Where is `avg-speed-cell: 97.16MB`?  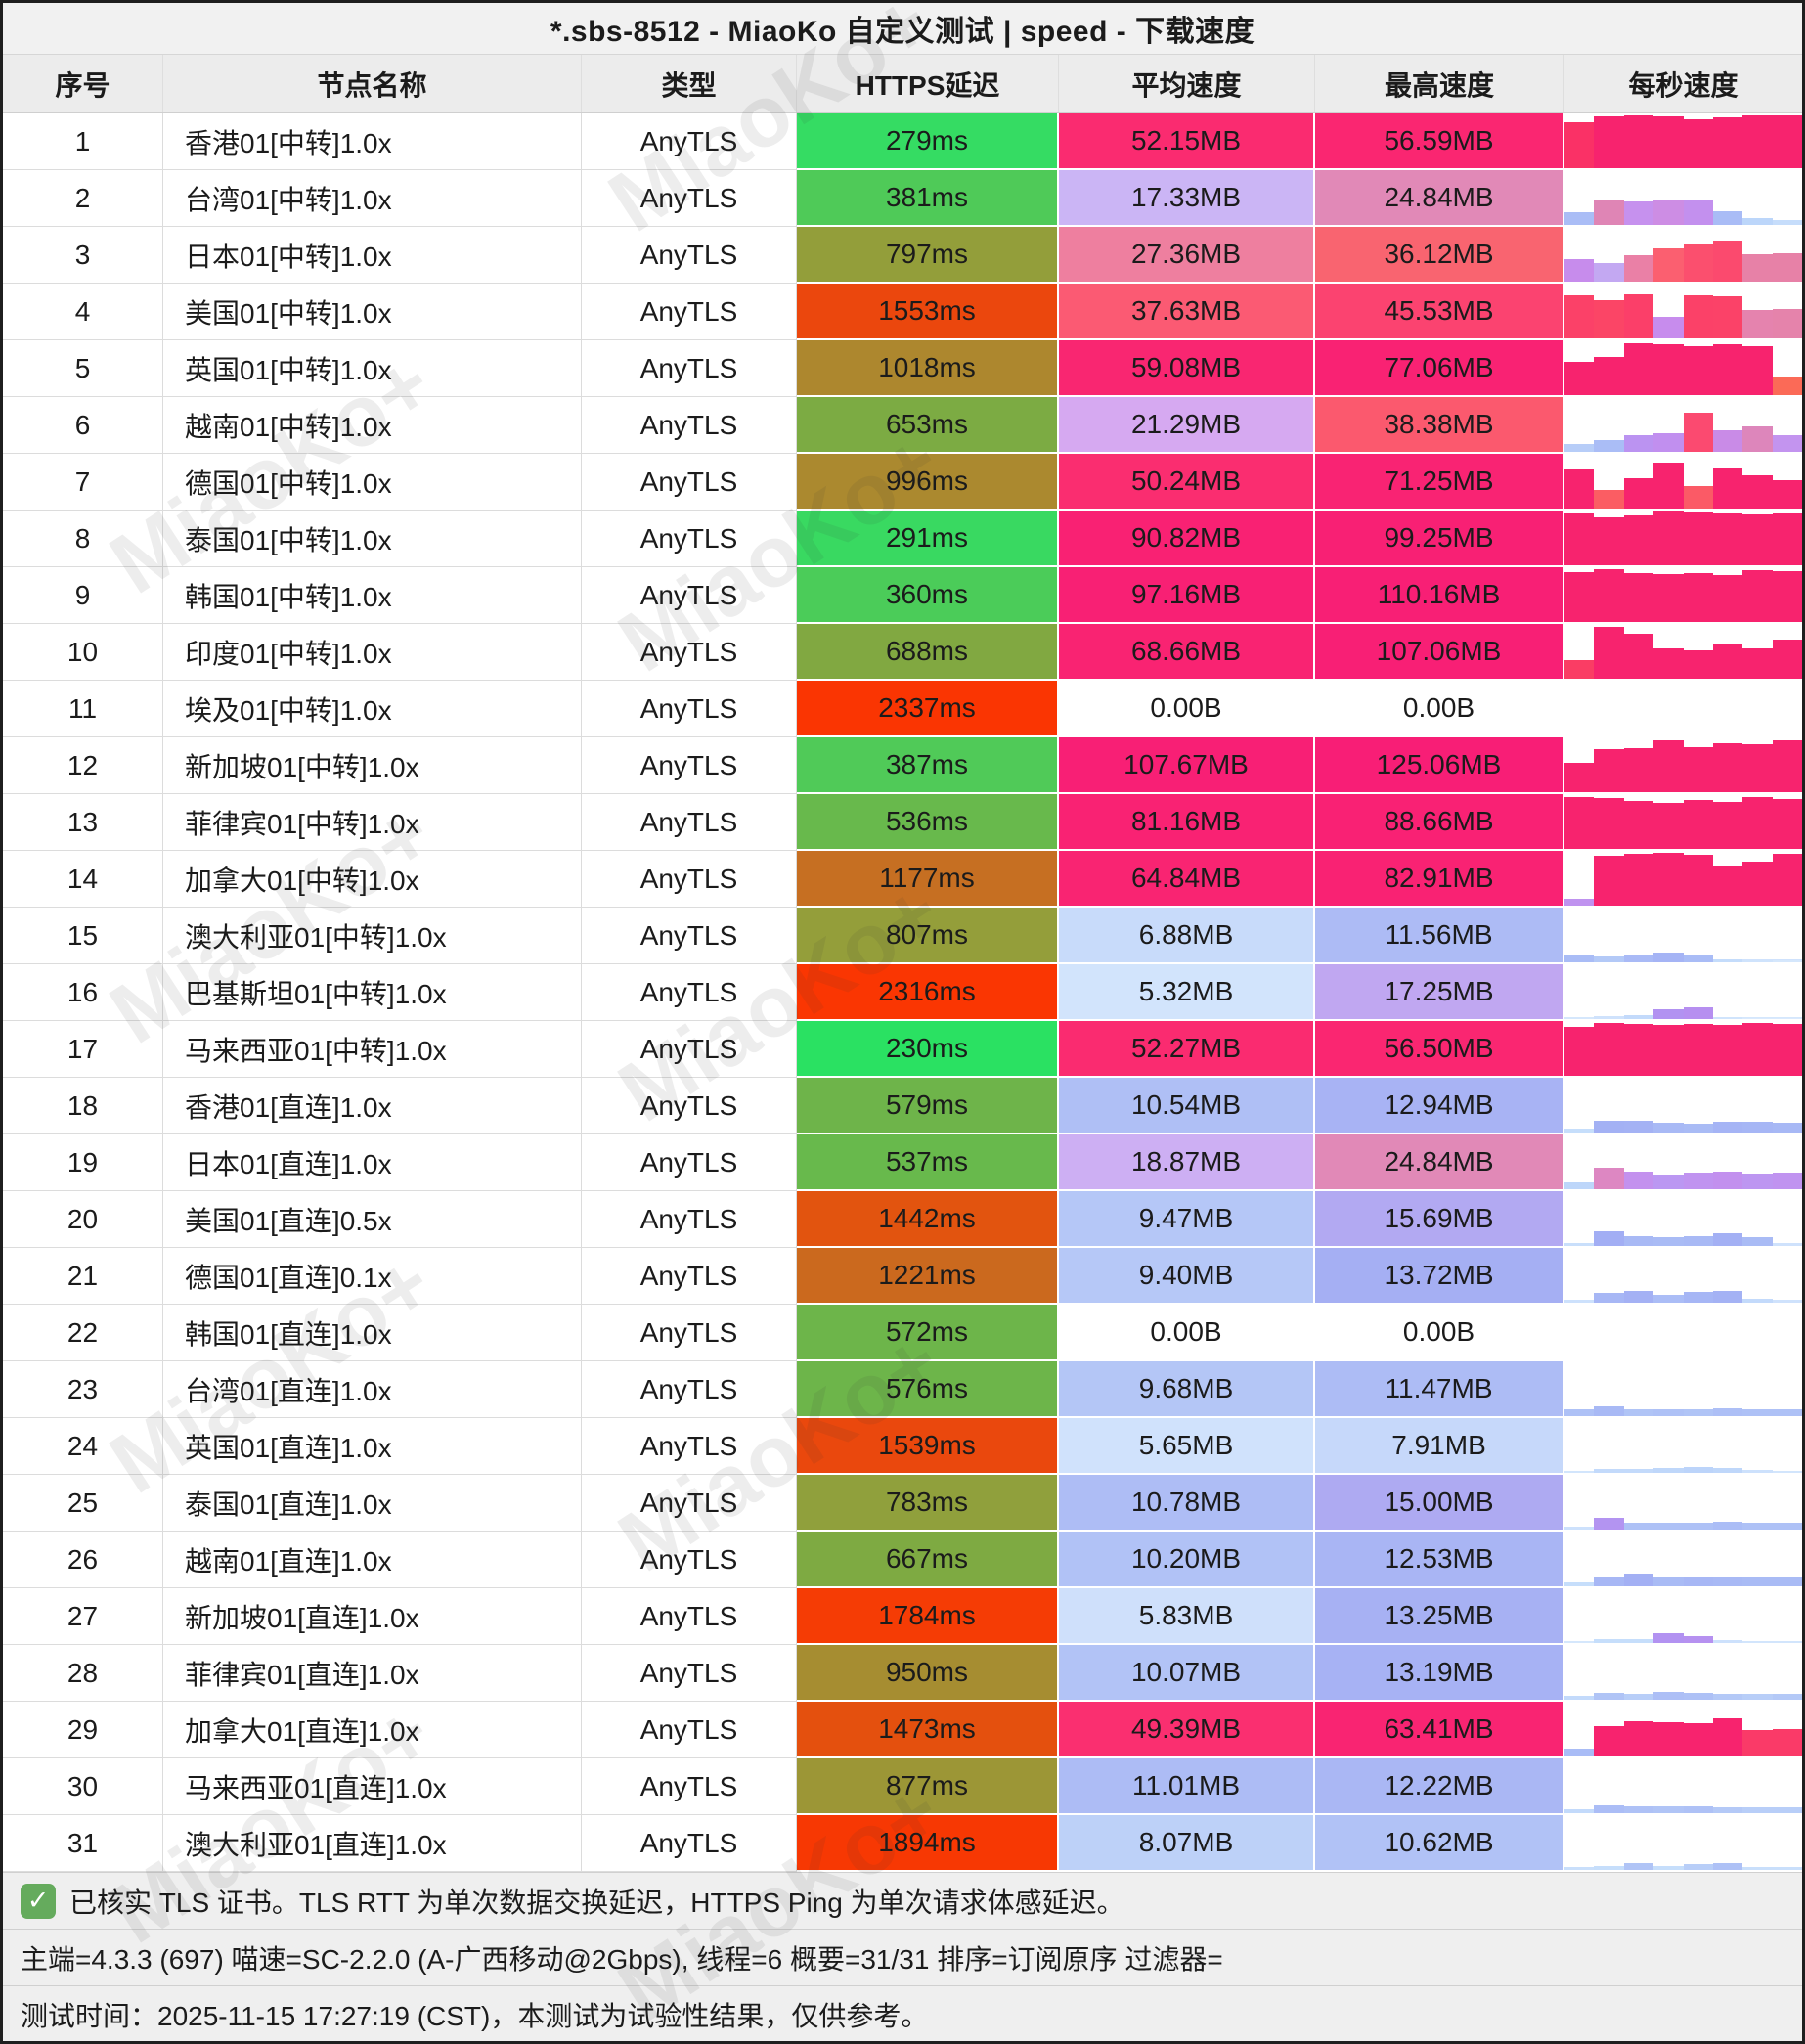
avg-speed-cell: 97.16MB is located at coordinates (1187, 595).